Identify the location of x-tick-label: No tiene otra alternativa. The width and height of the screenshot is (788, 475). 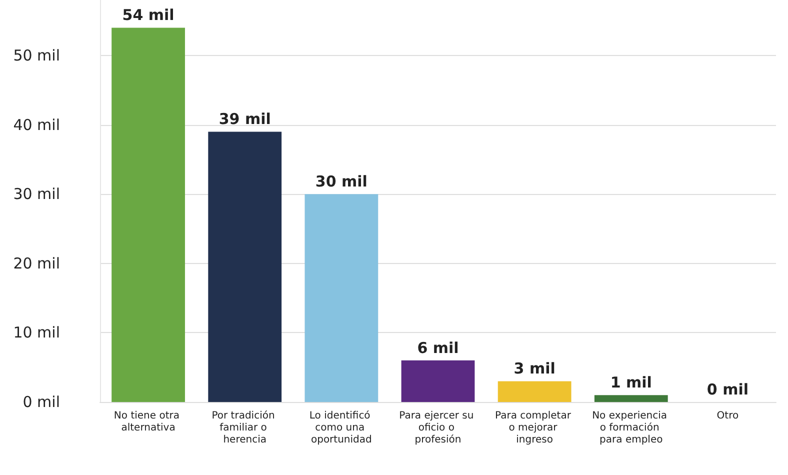
(148, 422).